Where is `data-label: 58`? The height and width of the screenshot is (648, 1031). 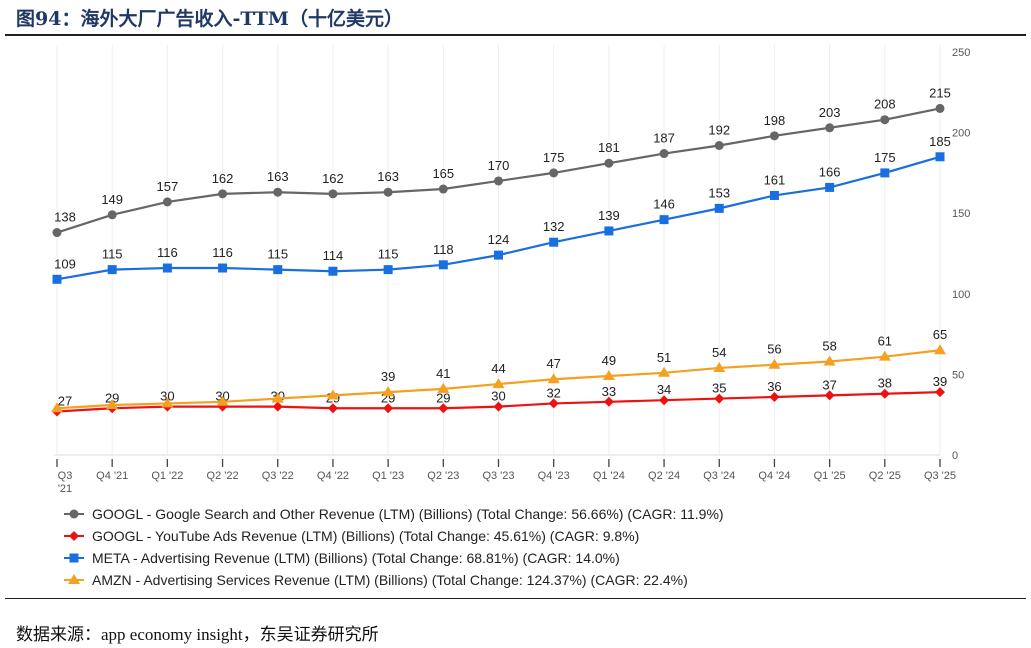 data-label: 58 is located at coordinates (829, 346).